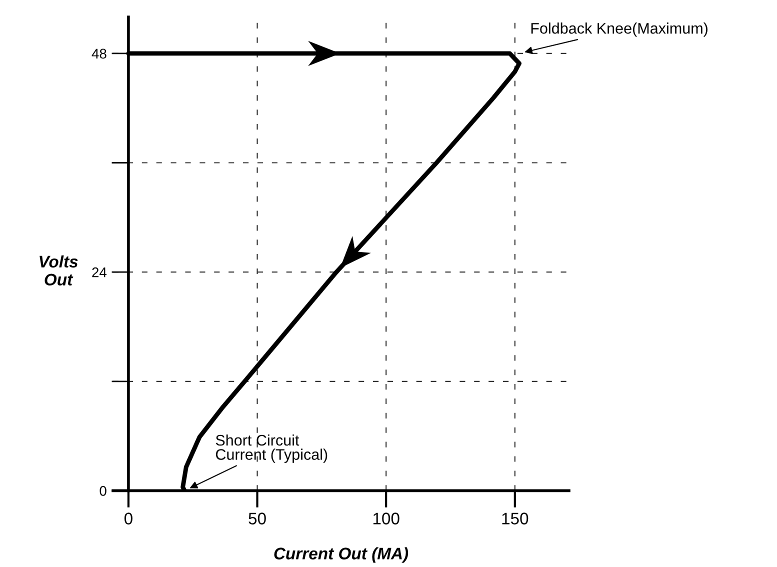 The height and width of the screenshot is (567, 777). Describe the element at coordinates (257, 518) in the screenshot. I see `x-tick-label: 50` at that location.